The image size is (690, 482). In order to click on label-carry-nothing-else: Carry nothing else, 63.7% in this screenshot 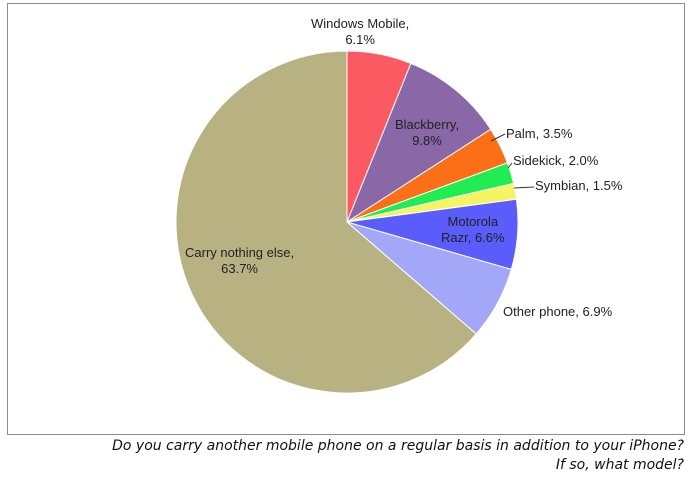, I will do `click(239, 261)`.